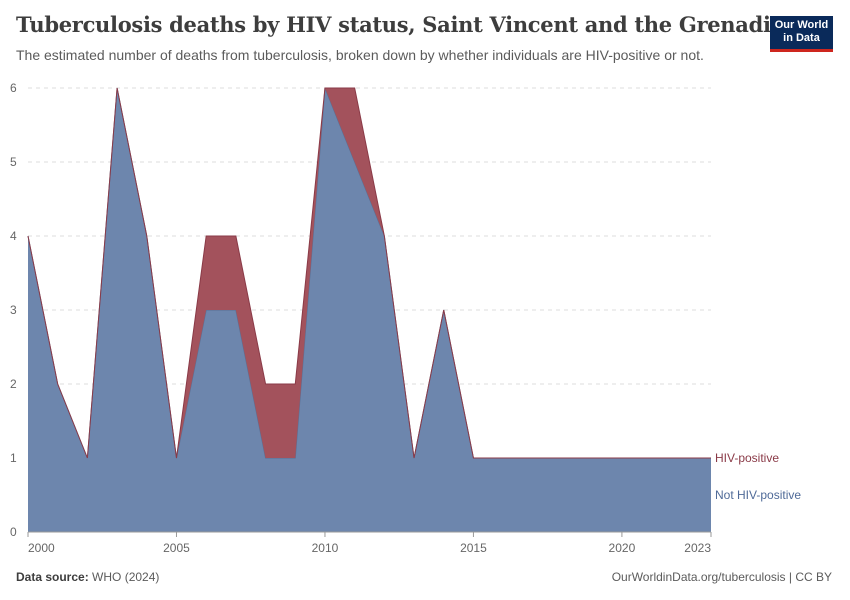 The image size is (850, 600). Describe the element at coordinates (758, 495) in the screenshot. I see `legend-label-not-hiv-positive: Not HIV-positive` at that location.